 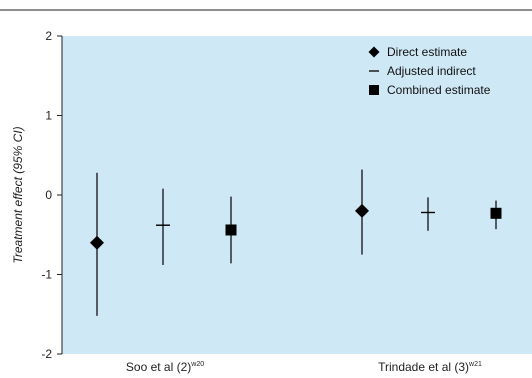 I want to click on category-superscript: w20, so click(x=197, y=364).